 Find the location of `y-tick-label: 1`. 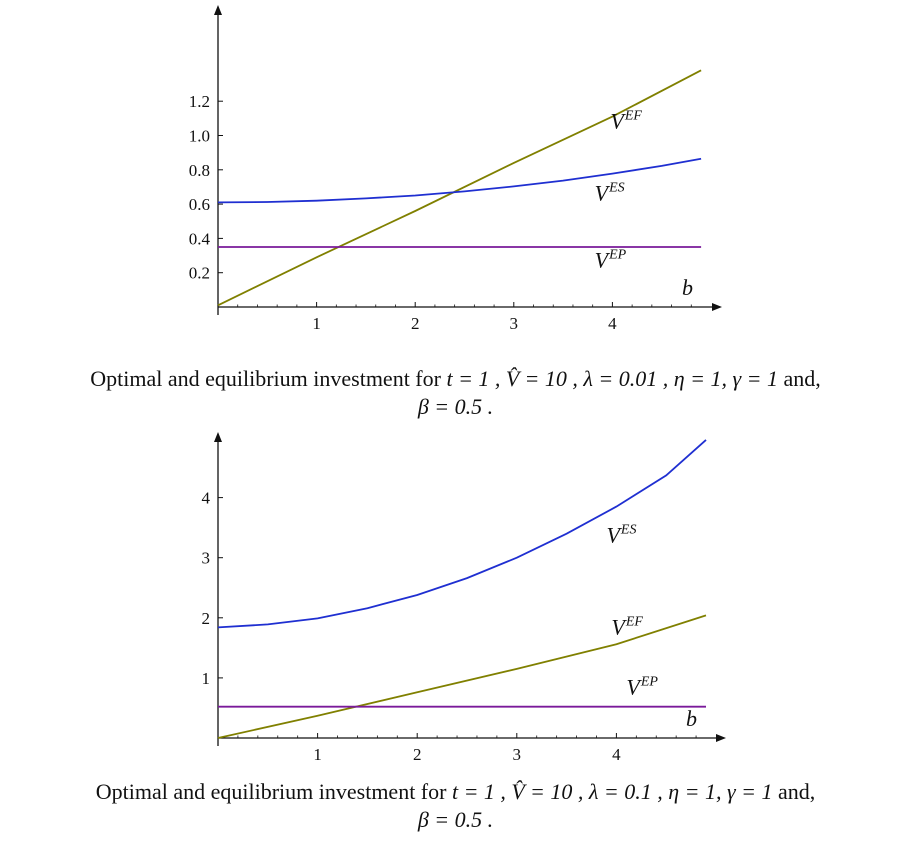

y-tick-label: 1 is located at coordinates (206, 678).